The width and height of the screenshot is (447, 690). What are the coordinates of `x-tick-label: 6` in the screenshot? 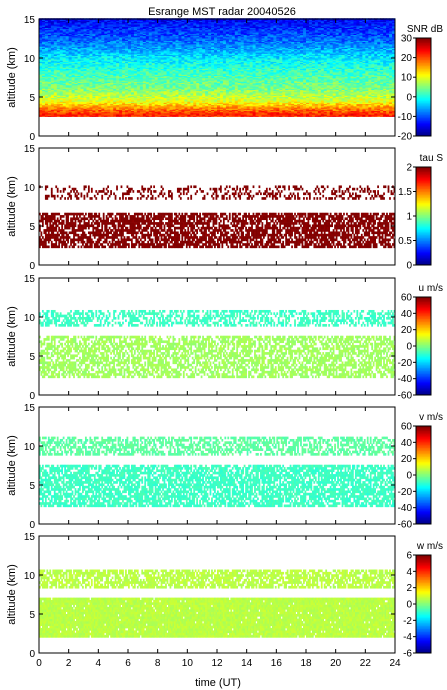 It's located at (128, 663).